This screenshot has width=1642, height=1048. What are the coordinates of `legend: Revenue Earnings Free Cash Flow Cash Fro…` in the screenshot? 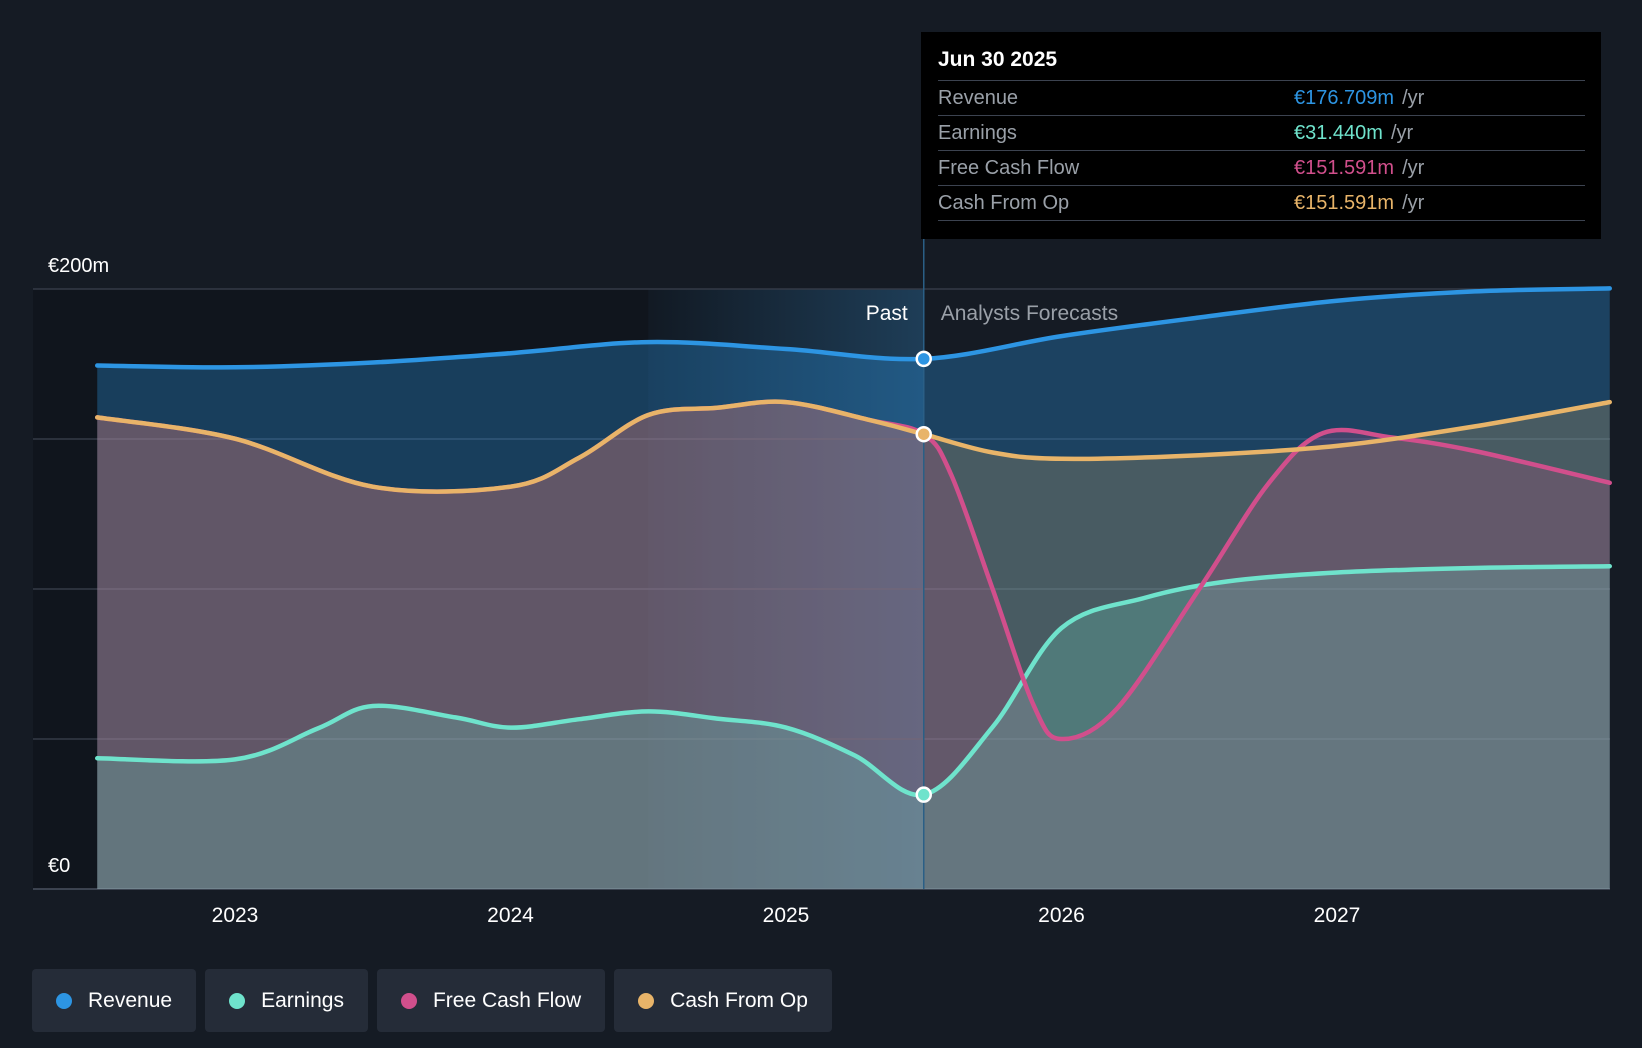 It's located at (432, 1000).